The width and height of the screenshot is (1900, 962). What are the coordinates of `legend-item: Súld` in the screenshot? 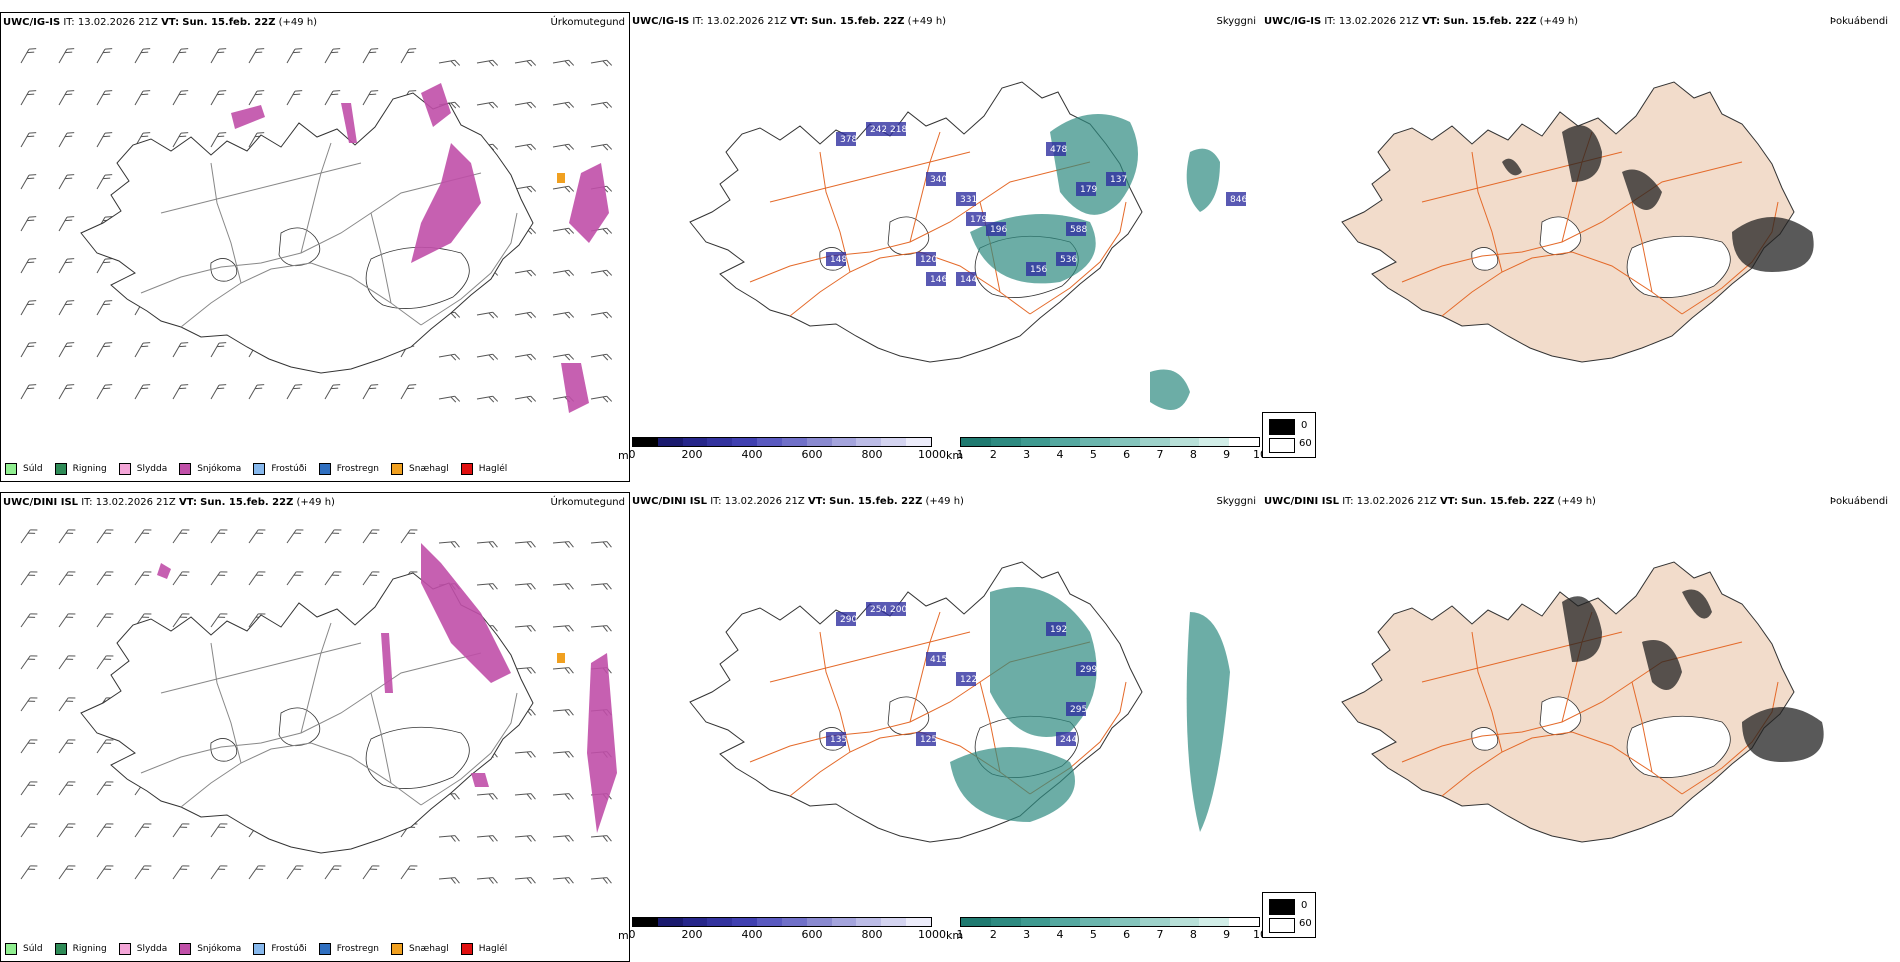 It's located at (24, 949).